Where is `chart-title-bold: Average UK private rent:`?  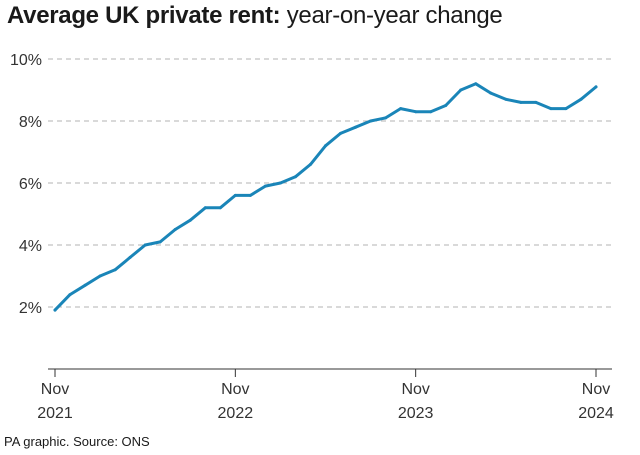 chart-title-bold: Average UK private rent: is located at coordinates (144, 15).